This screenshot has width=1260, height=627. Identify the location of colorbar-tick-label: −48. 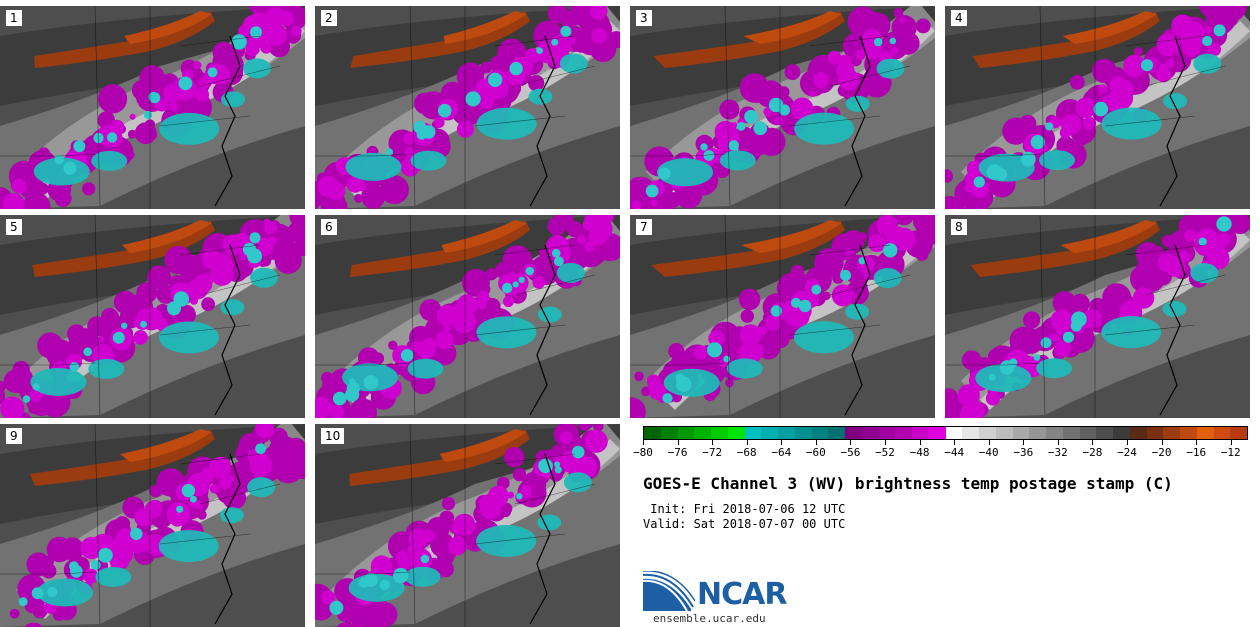
(919, 452).